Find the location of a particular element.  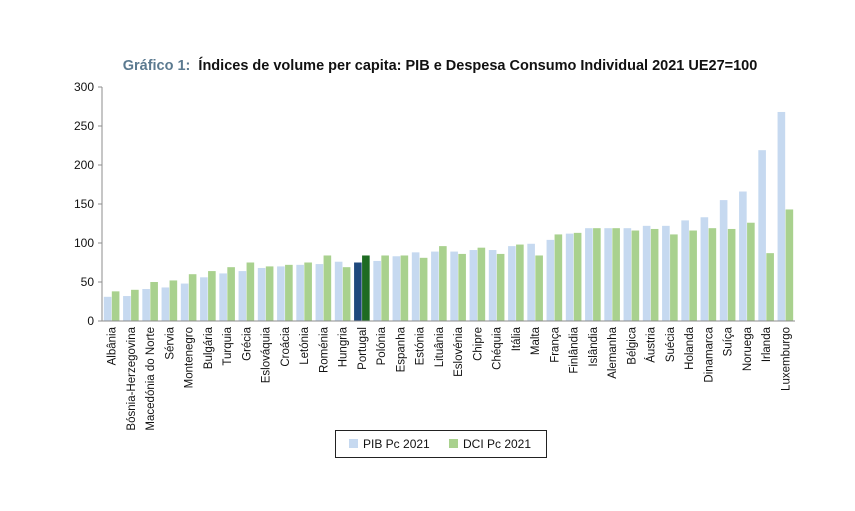

x-tick-label: Bélgica is located at coordinates (632, 345).